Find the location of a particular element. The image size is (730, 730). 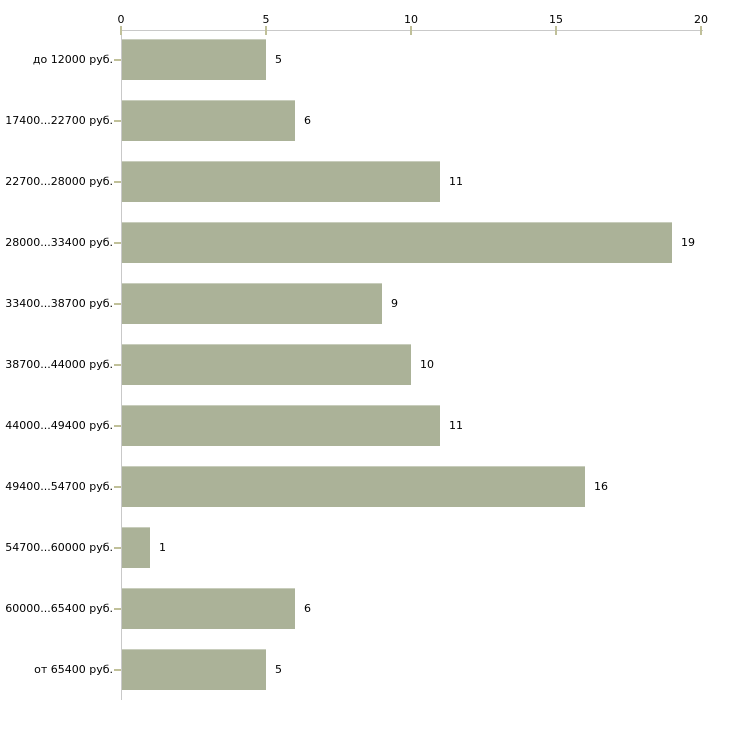

x-axis-tick-label: 20 is located at coordinates (701, 19).